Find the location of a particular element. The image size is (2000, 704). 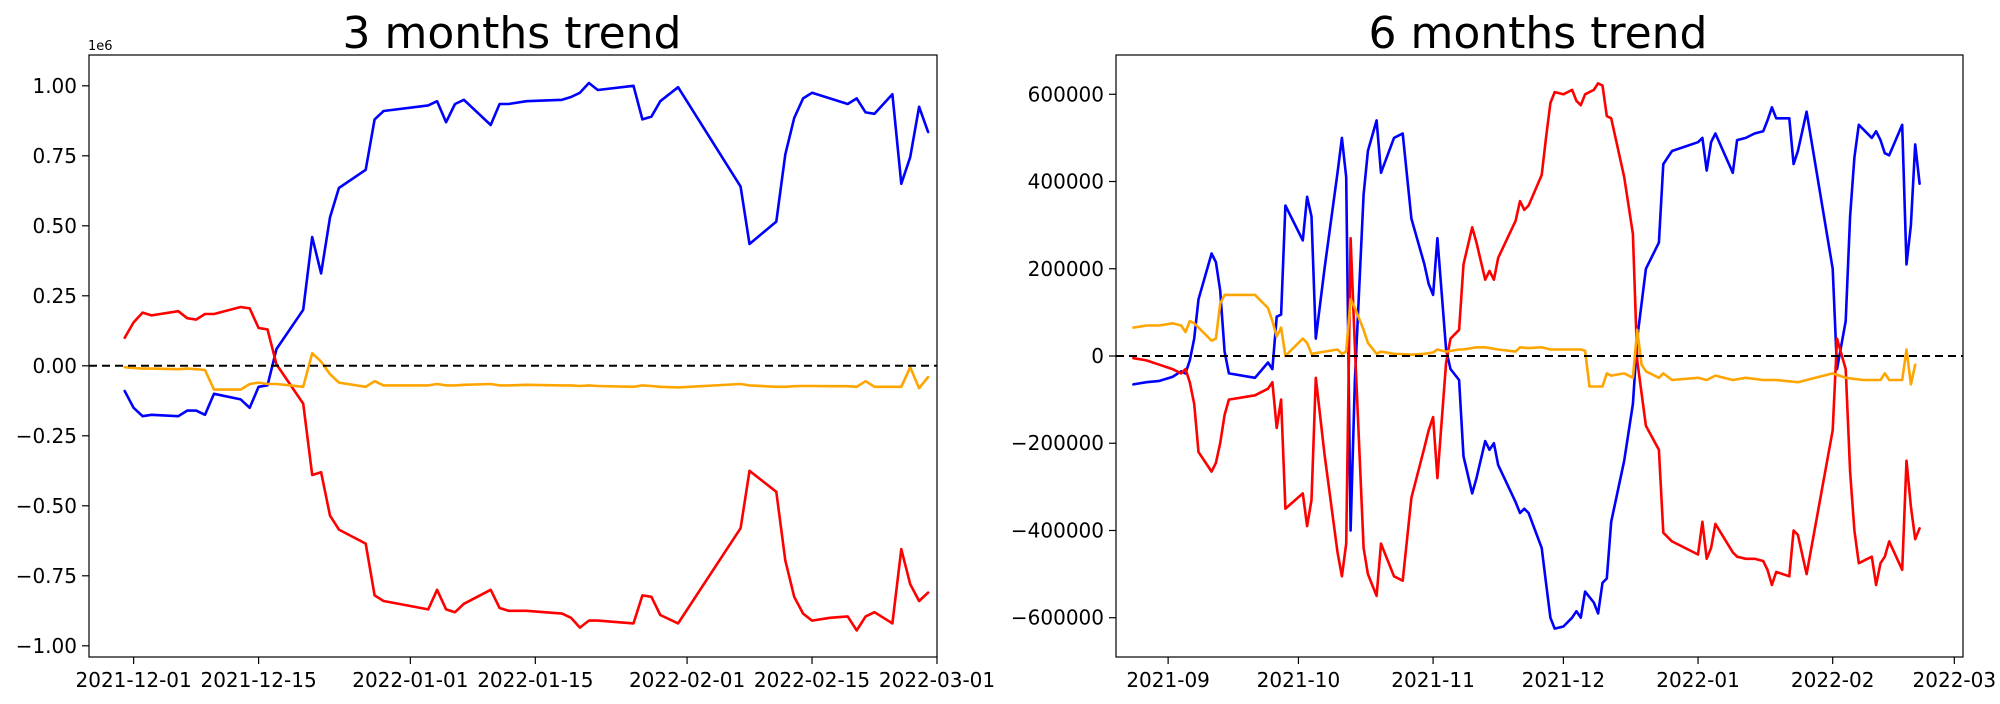

x-tick-label: 2022-01 is located at coordinates (1698, 680).